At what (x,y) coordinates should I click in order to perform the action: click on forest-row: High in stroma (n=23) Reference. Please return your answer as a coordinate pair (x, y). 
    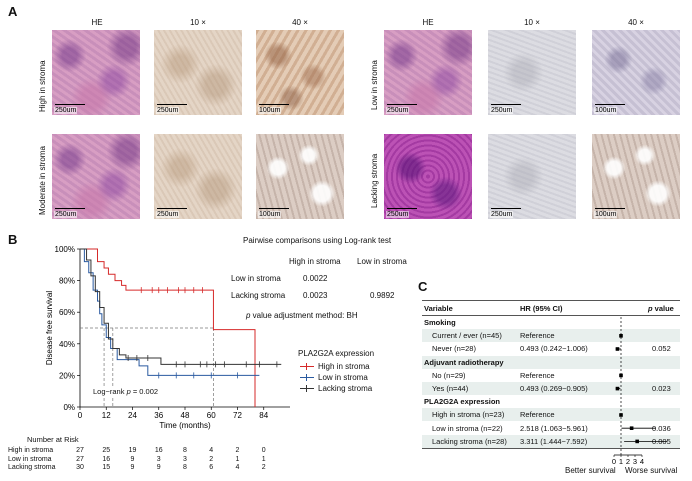
    Looking at the image, I should click on (551, 415).